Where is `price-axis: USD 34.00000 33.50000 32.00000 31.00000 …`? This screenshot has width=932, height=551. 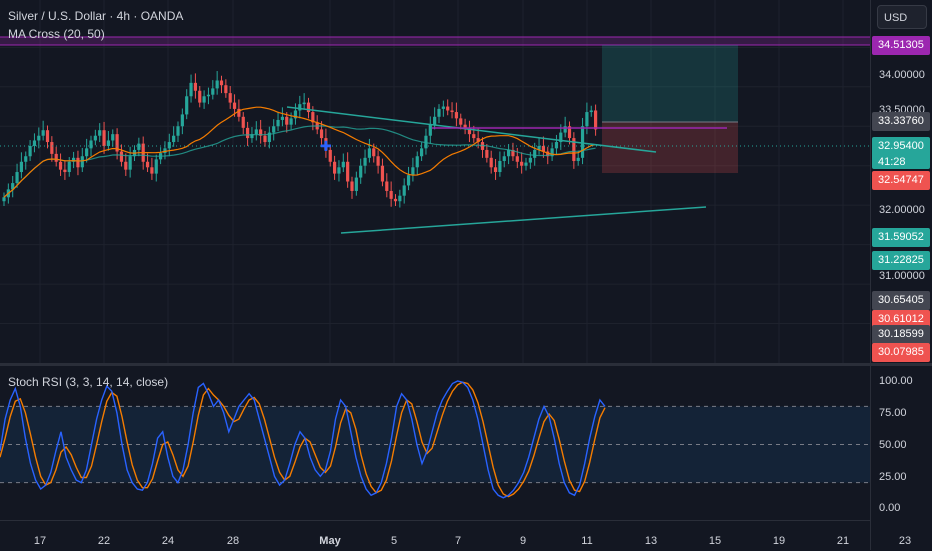
price-axis: USD 34.00000 33.50000 32.00000 31.00000 … is located at coordinates (901, 275).